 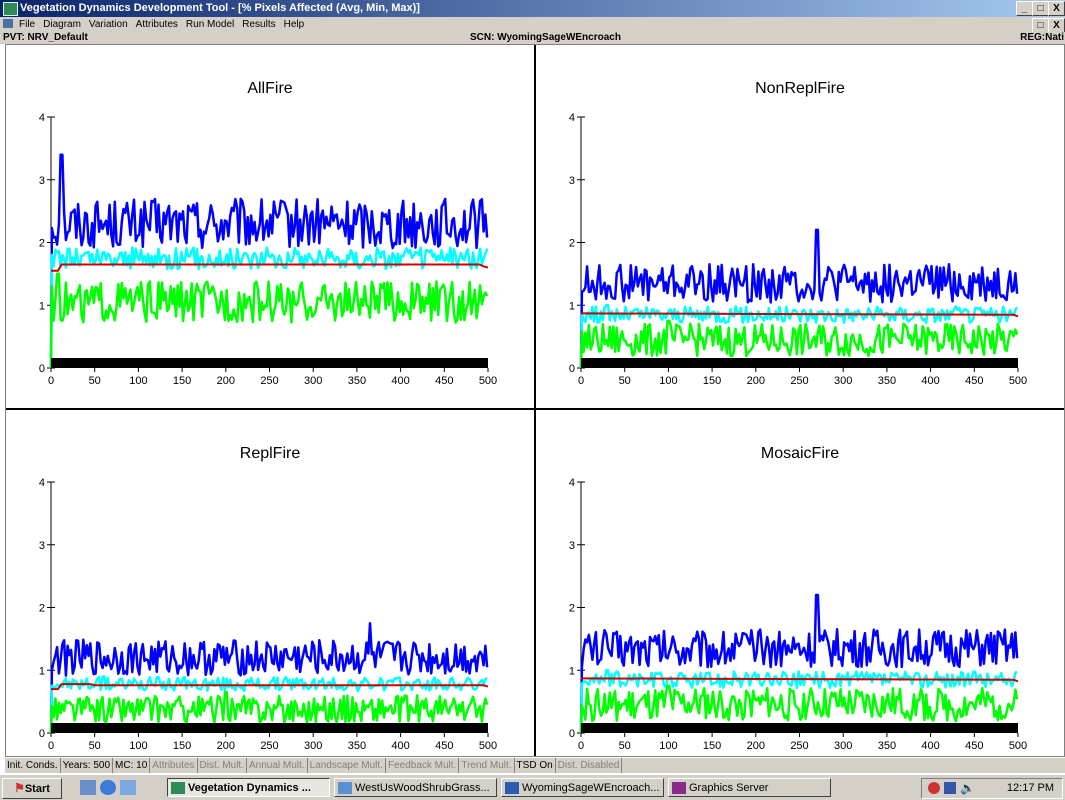 I want to click on scn-label: SCN: WyomingSageWEncroach, so click(x=545, y=37).